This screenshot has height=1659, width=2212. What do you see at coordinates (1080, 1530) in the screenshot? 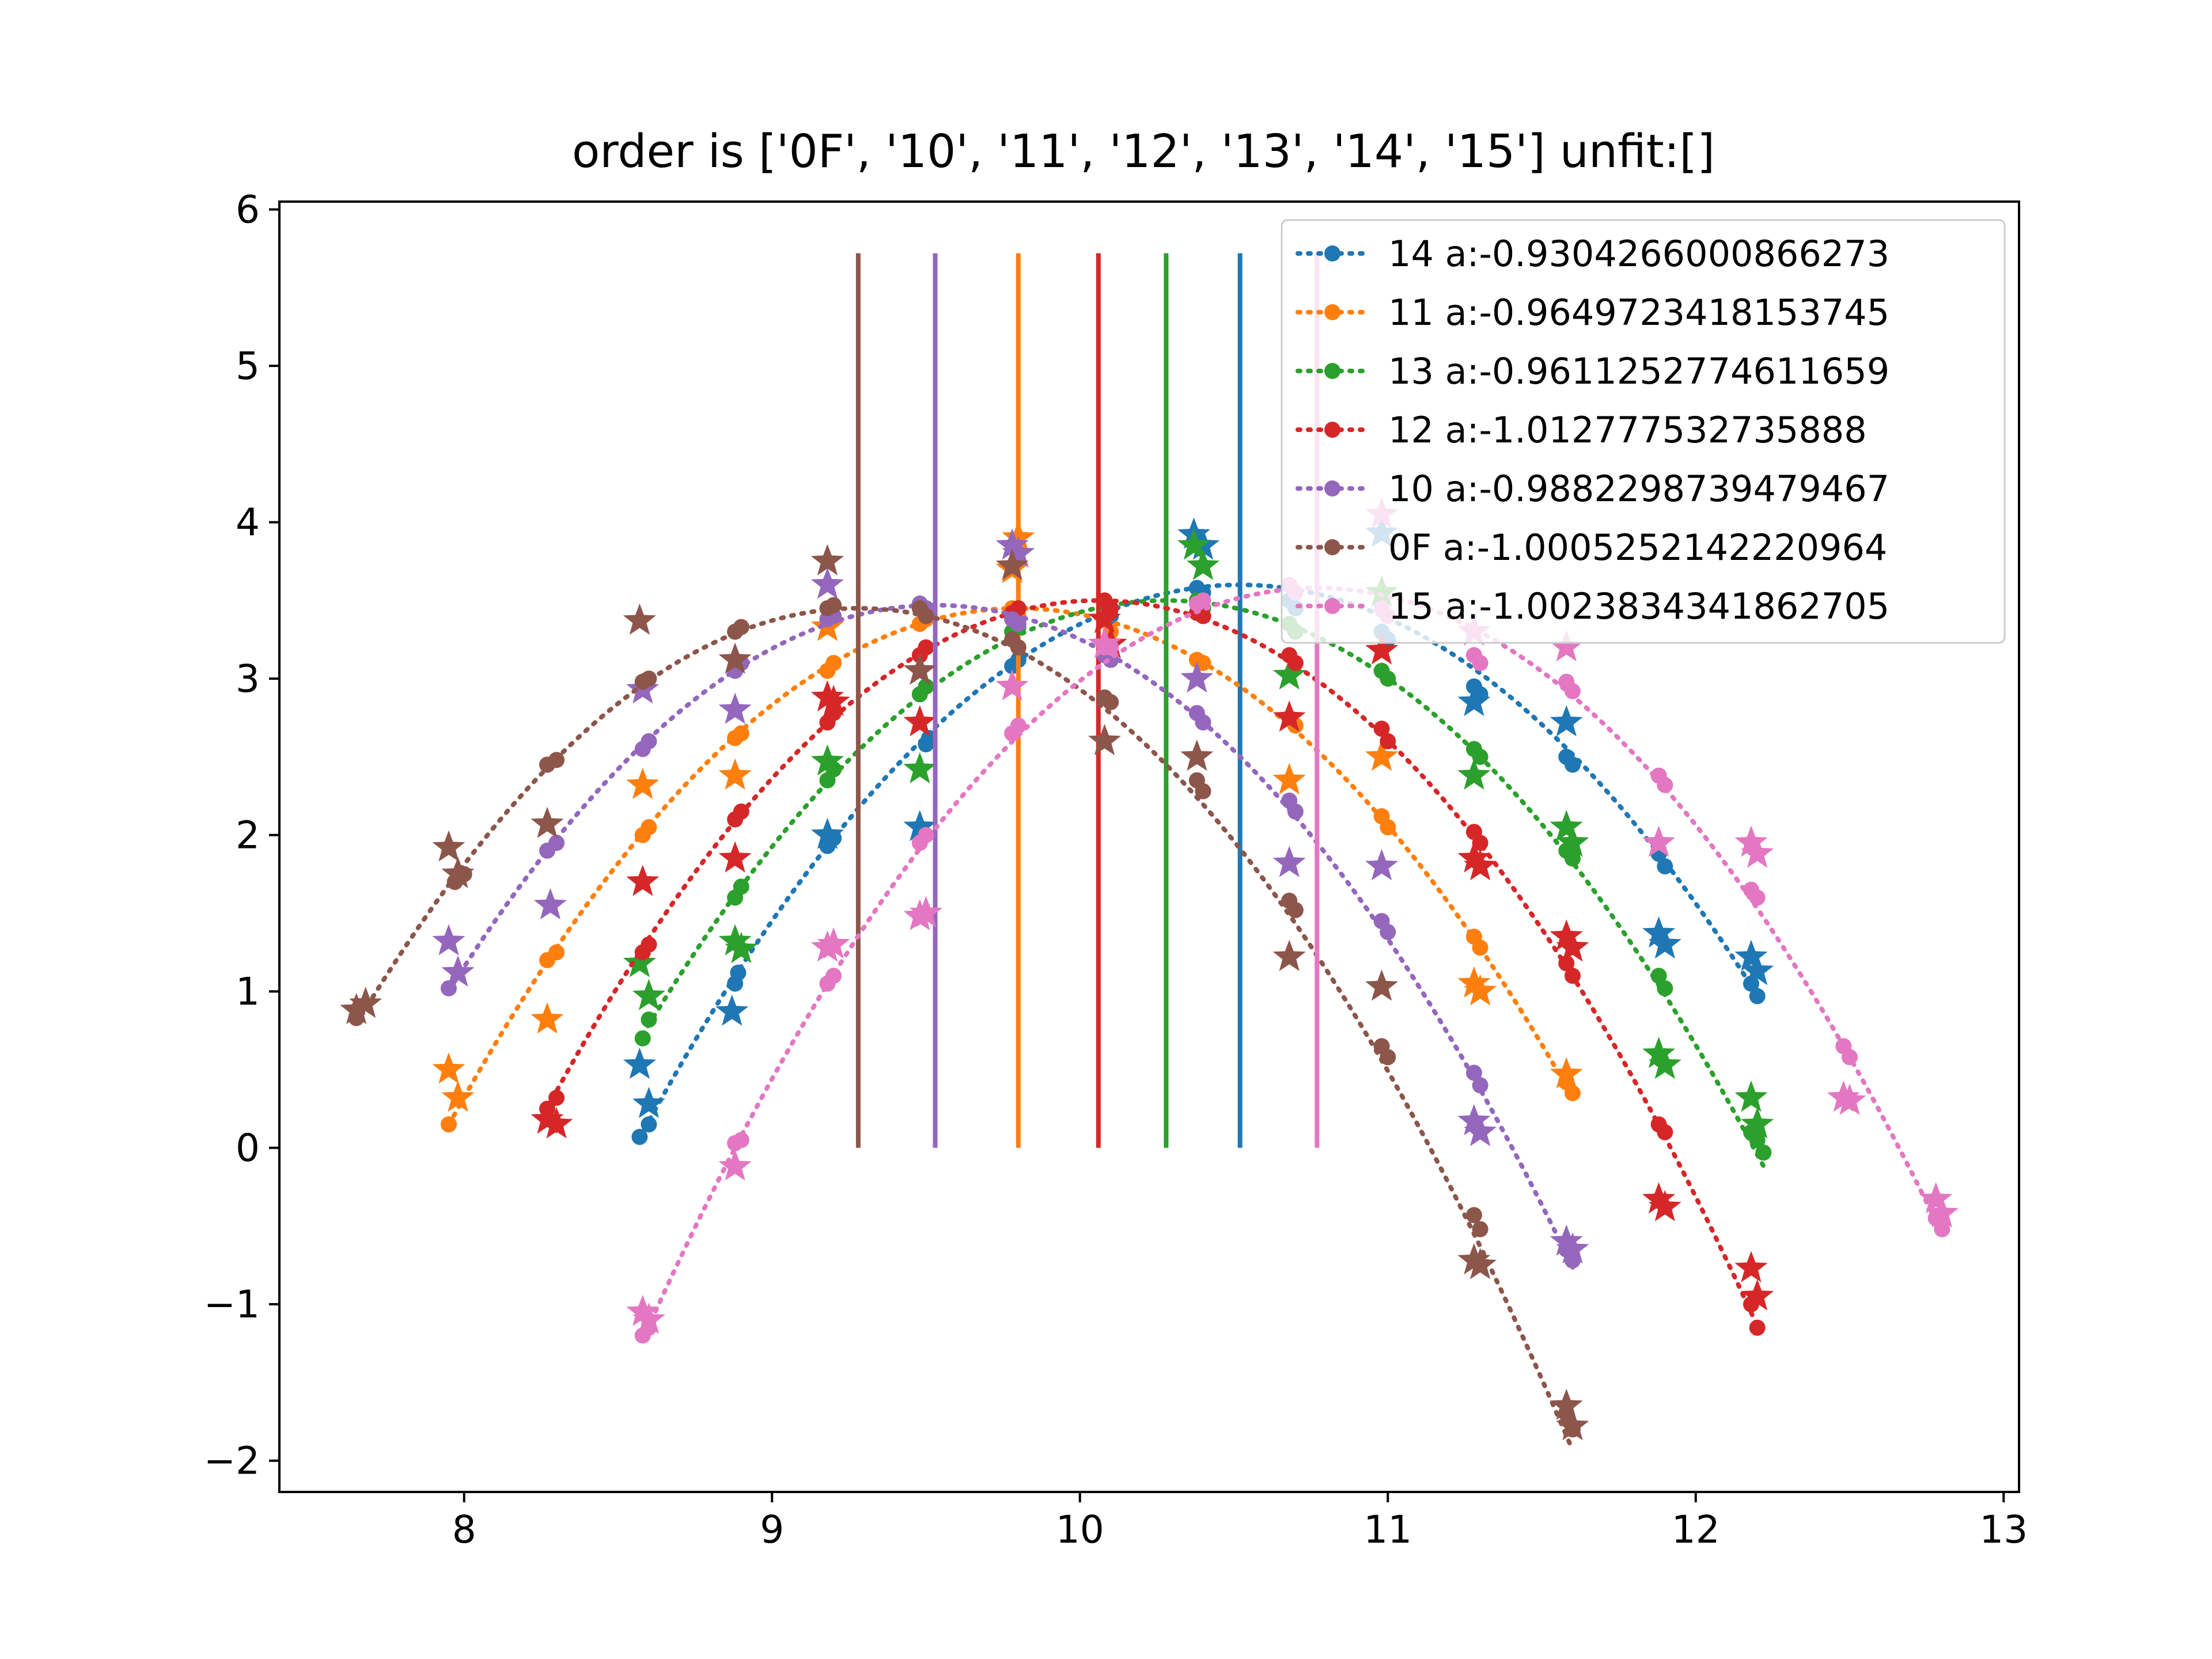
I see `x-tick-label: 10` at bounding box center [1080, 1530].